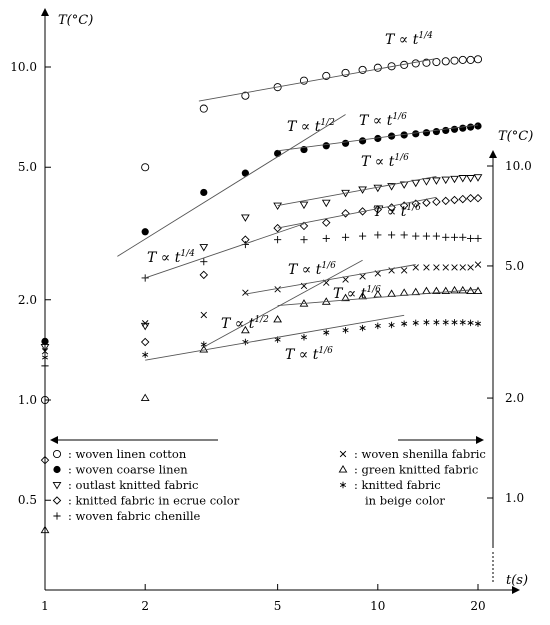  What do you see at coordinates (377, 606) in the screenshot?
I see `x-tick-label: 10` at bounding box center [377, 606].